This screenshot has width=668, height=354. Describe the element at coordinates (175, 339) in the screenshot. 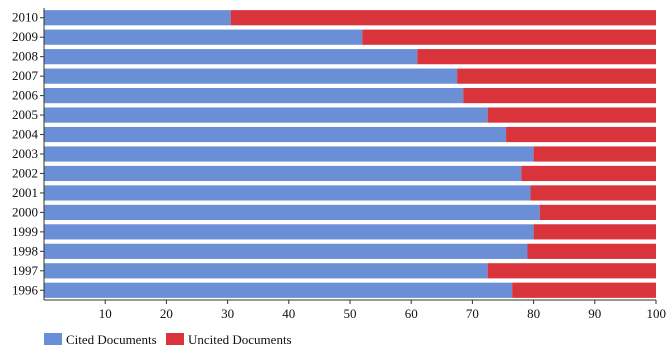

I see `legend-swatch-uncited` at that location.